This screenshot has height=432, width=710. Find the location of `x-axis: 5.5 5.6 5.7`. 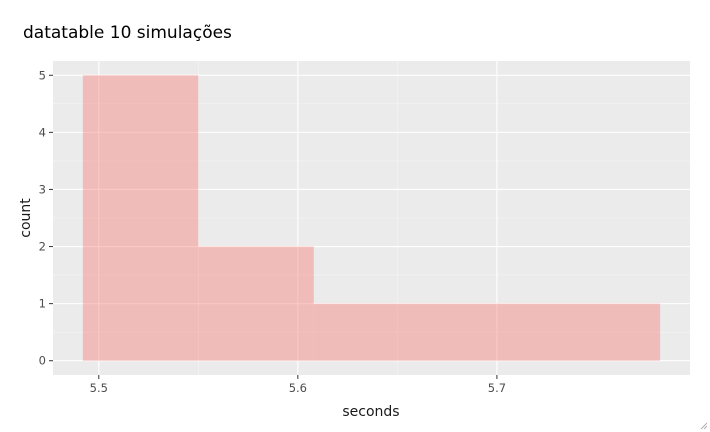

x-axis: 5.5 5.6 5.7 is located at coordinates (298, 385).